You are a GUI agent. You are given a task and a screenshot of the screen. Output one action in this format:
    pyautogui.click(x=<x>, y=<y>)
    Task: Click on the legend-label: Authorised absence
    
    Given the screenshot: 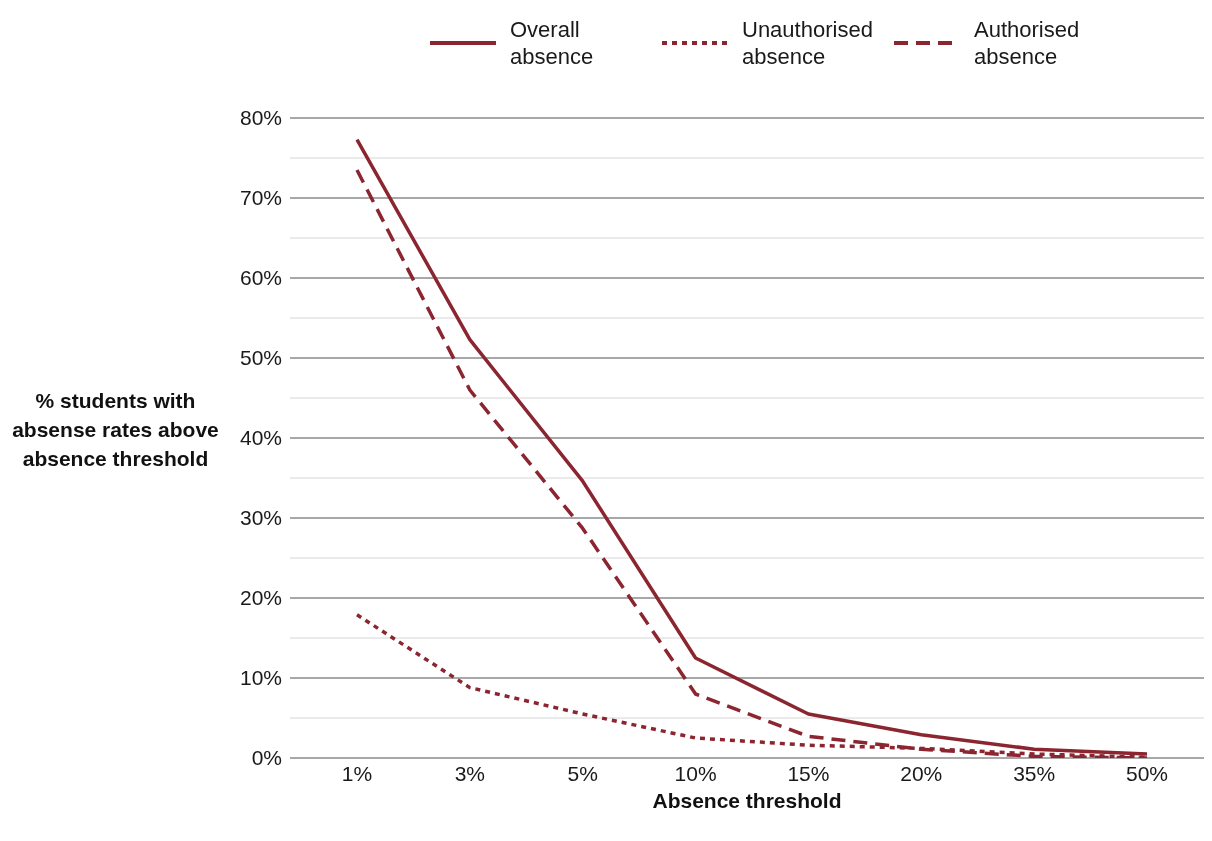 What is the action you would take?
    pyautogui.click(x=1027, y=43)
    